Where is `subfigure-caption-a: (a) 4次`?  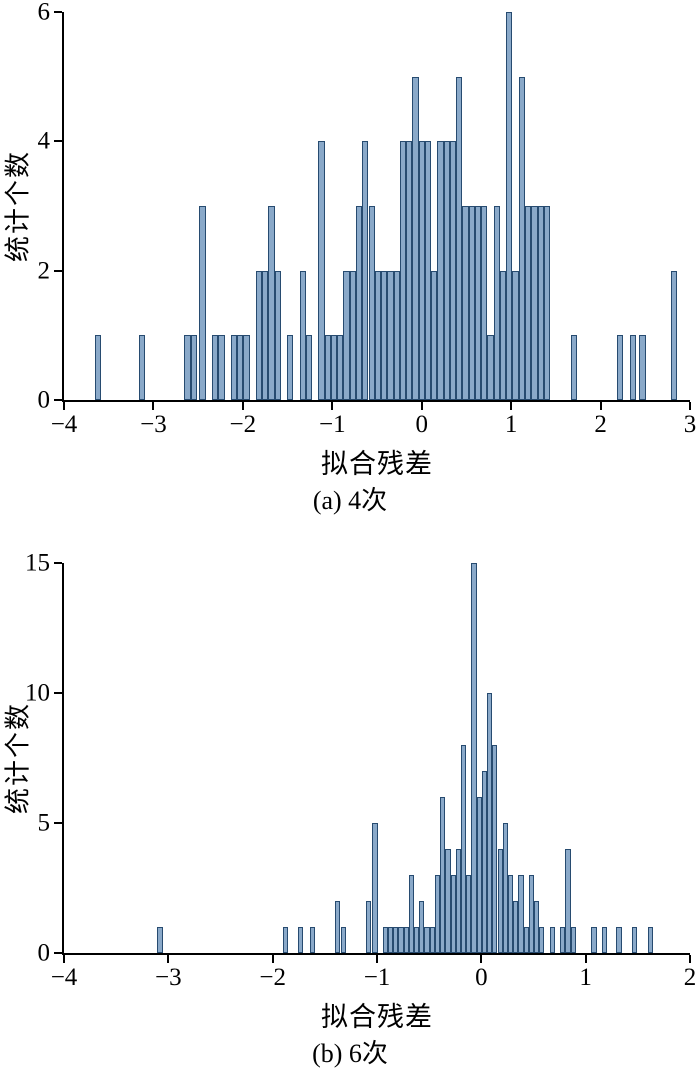 subfigure-caption-a: (a) 4次 is located at coordinates (350, 500).